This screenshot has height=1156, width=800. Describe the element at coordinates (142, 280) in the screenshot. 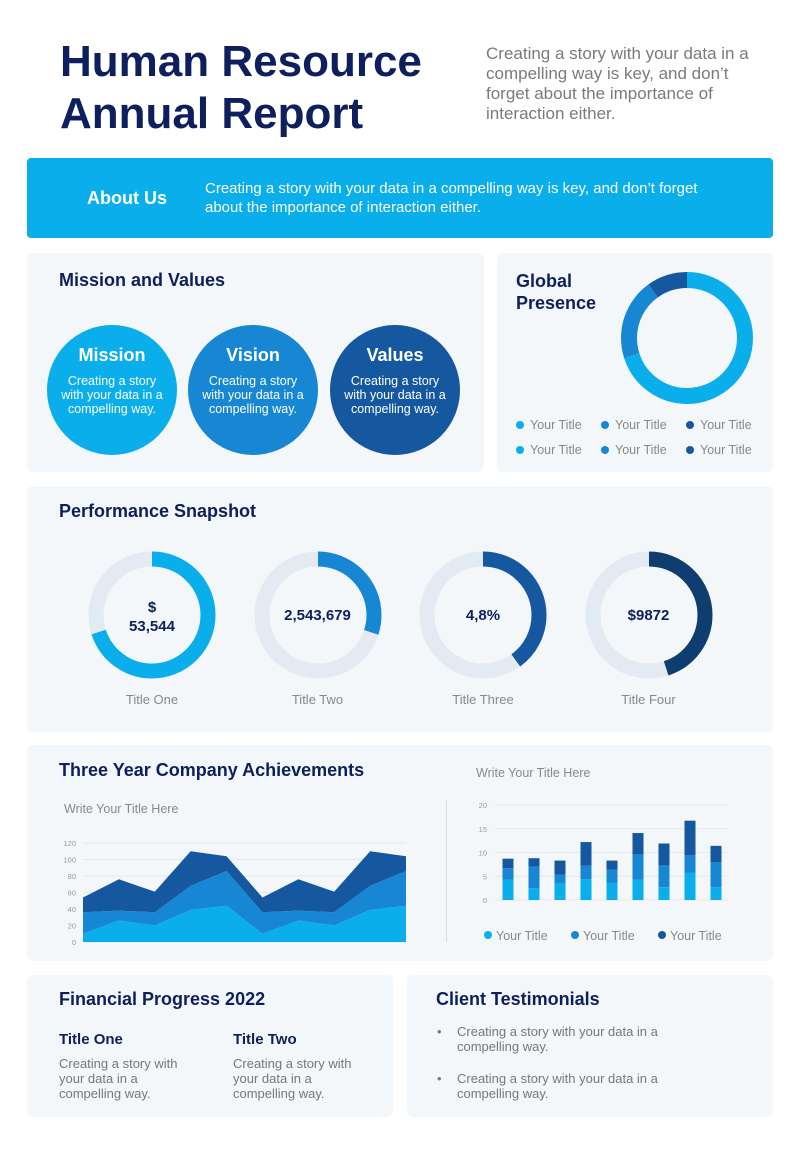

I see `mission-title: Mission and Values` at that location.